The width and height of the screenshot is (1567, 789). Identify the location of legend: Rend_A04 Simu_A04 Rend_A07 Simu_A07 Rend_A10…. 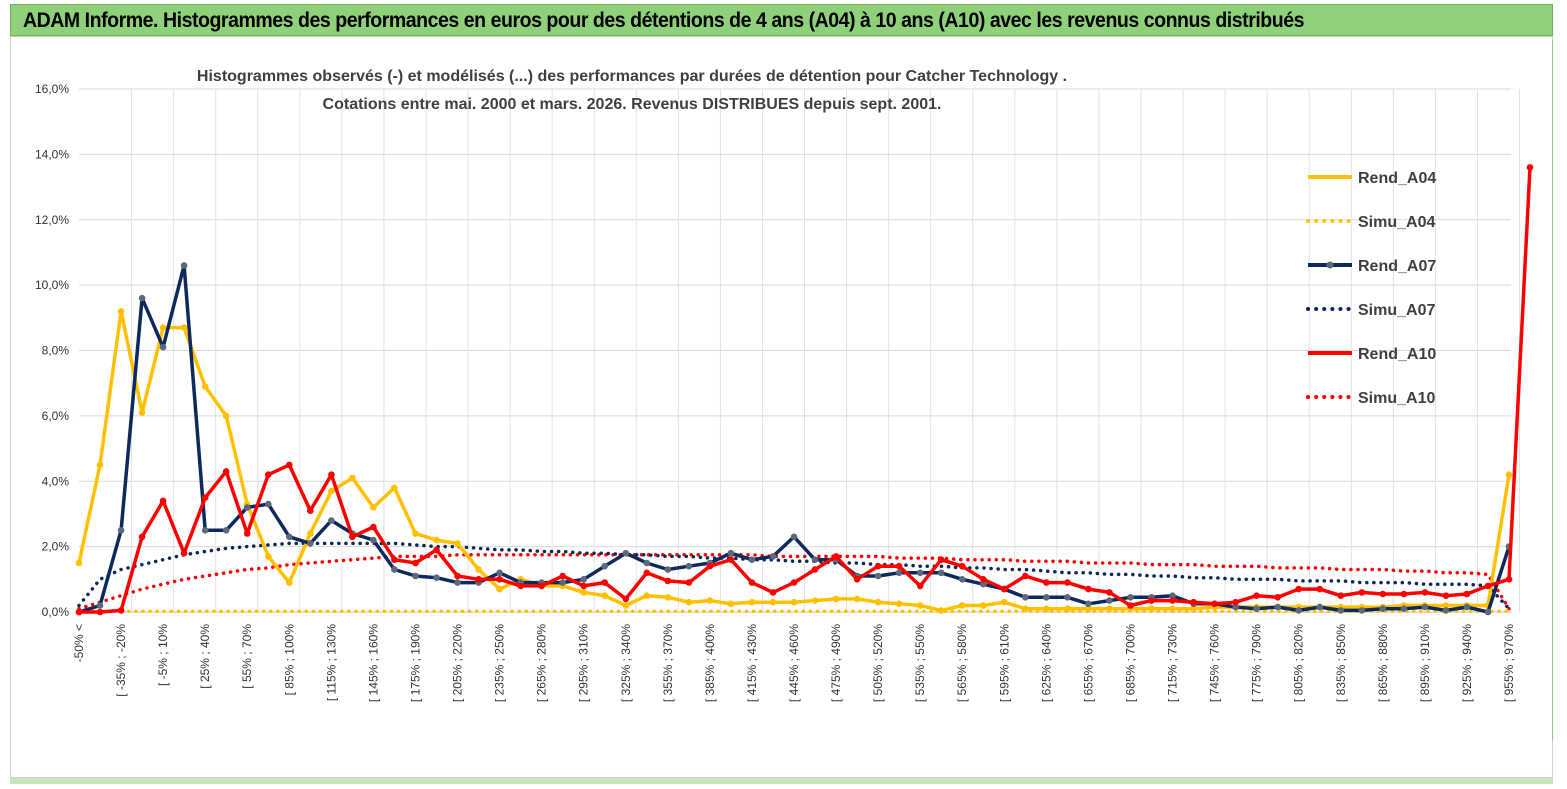
(1371, 288).